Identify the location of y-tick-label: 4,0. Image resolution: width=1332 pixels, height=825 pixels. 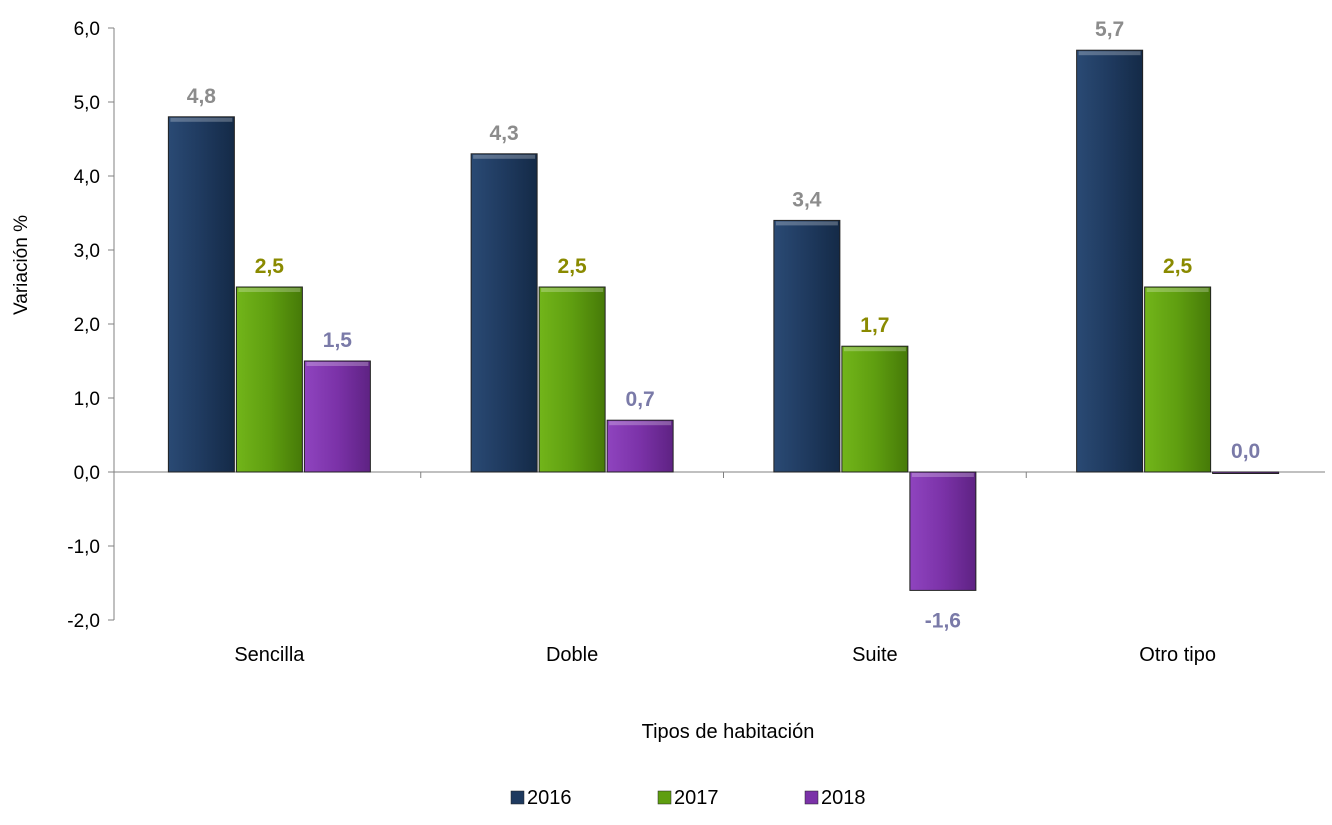
(87, 177).